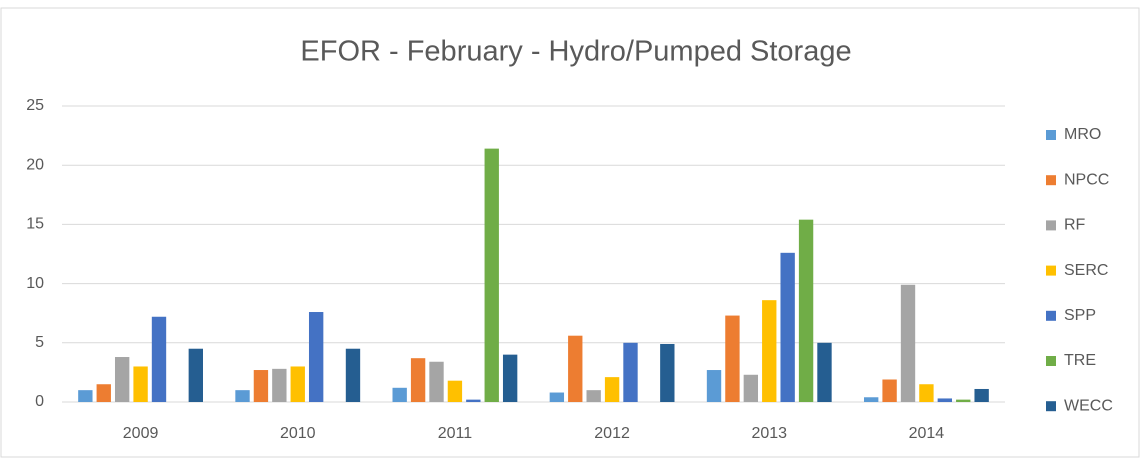 This screenshot has width=1141, height=464. What do you see at coordinates (39, 401) in the screenshot?
I see `y-tick-label: 0` at bounding box center [39, 401].